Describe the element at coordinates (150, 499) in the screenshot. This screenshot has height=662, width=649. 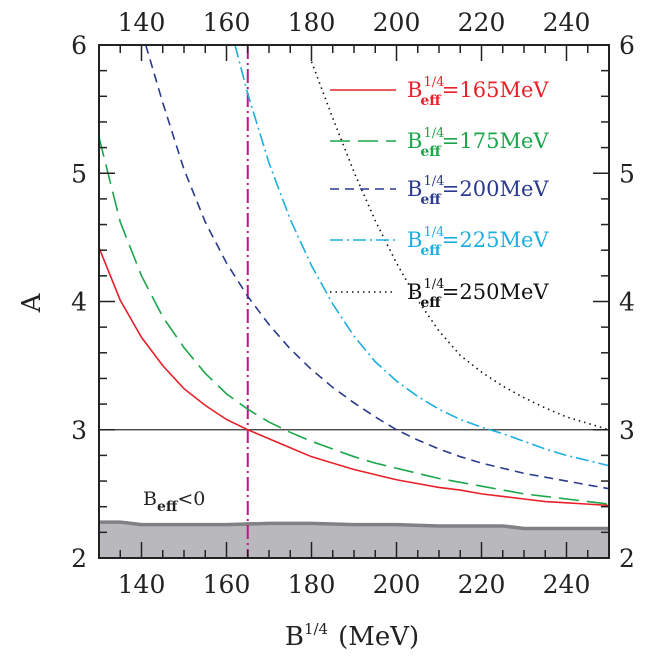
I see `excluded-label-main: B` at that location.